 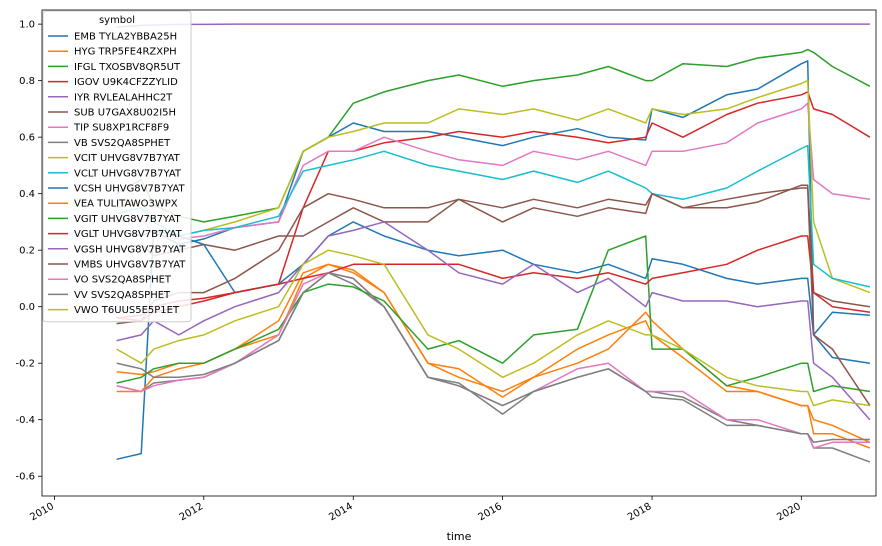 I want to click on legend-label-3: IGOV U9K4CFZZYLID, so click(x=126, y=82).